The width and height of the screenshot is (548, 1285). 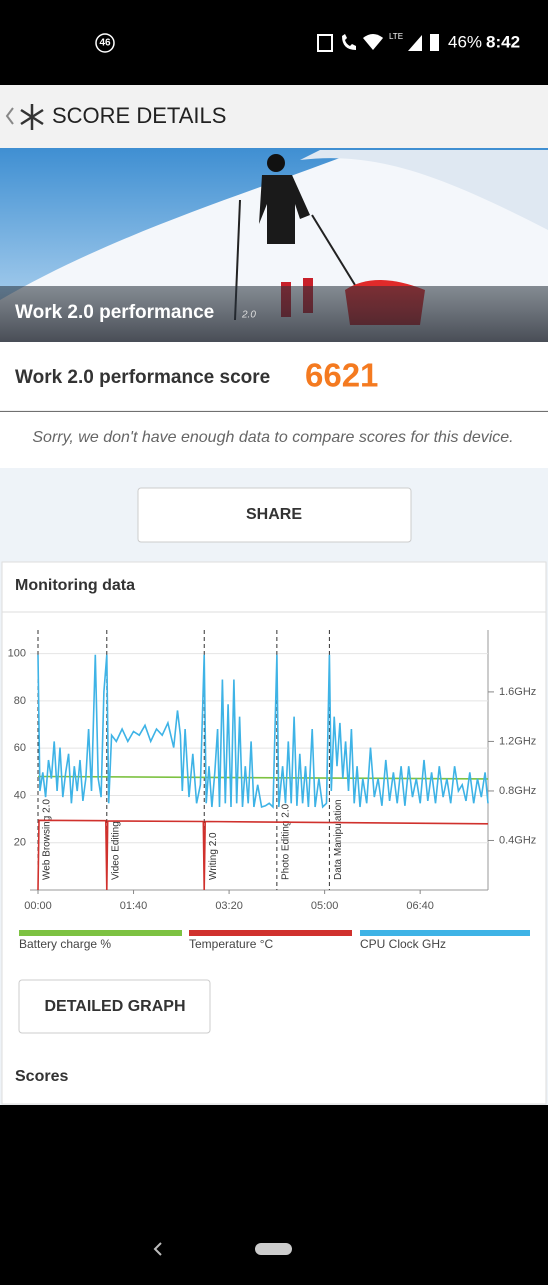 What do you see at coordinates (20, 843) in the screenshot?
I see `y-tick-label: 20` at bounding box center [20, 843].